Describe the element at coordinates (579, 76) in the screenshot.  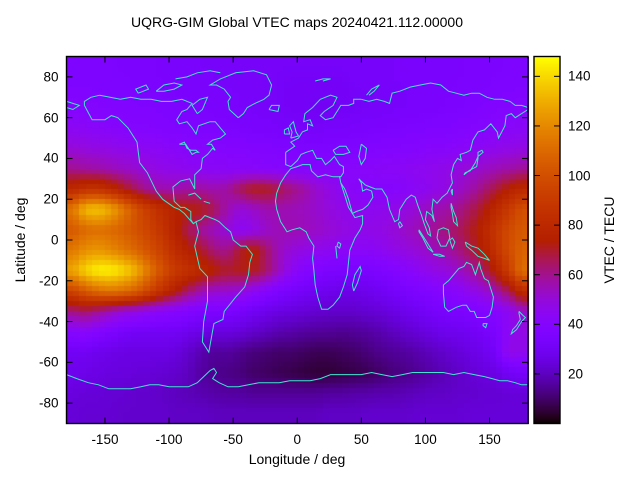
I see `colorbar-tick-label: 140` at that location.